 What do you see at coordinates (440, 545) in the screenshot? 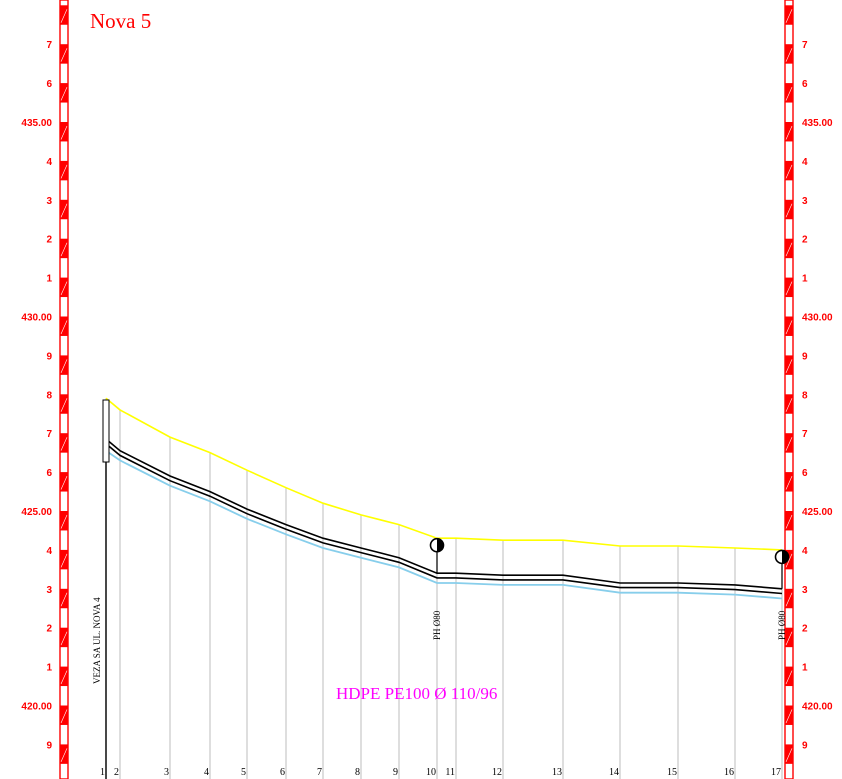
I see `hydrant-symbol-fill` at bounding box center [440, 545].